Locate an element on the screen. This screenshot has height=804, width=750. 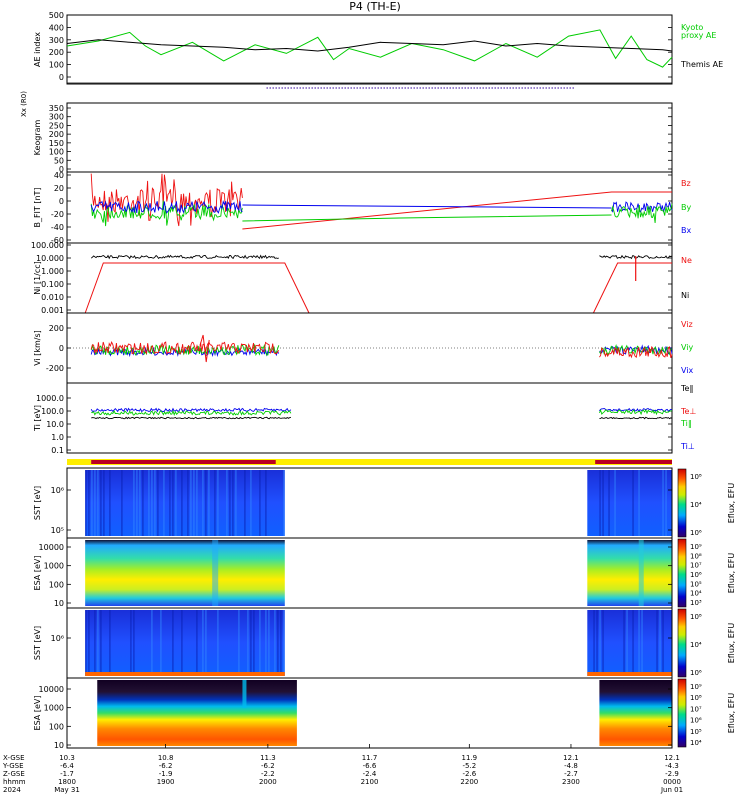
keogram-tick-label: 0 is located at coordinates (61, 169).